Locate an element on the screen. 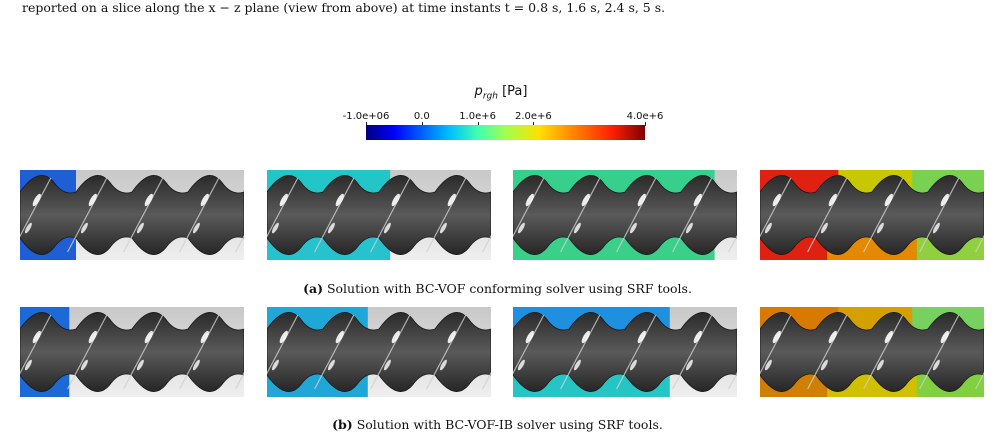 The width and height of the screenshot is (995, 432). colorbar-title-sub: rgh is located at coordinates (490, 96).